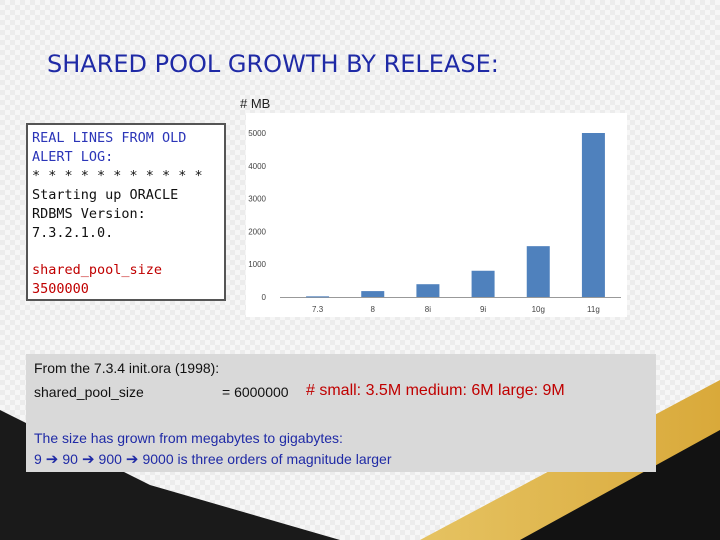 The image size is (720, 540). I want to click on info-sizes: # small: 3.5M medium: 6M large: 9M, so click(435, 390).